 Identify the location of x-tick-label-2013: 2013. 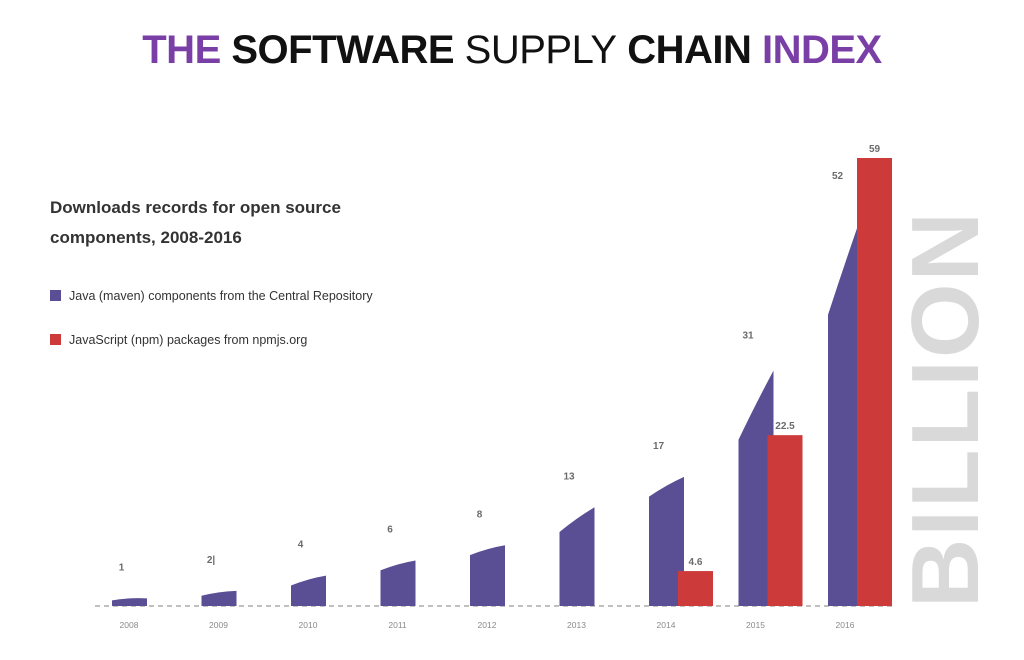
(576, 625).